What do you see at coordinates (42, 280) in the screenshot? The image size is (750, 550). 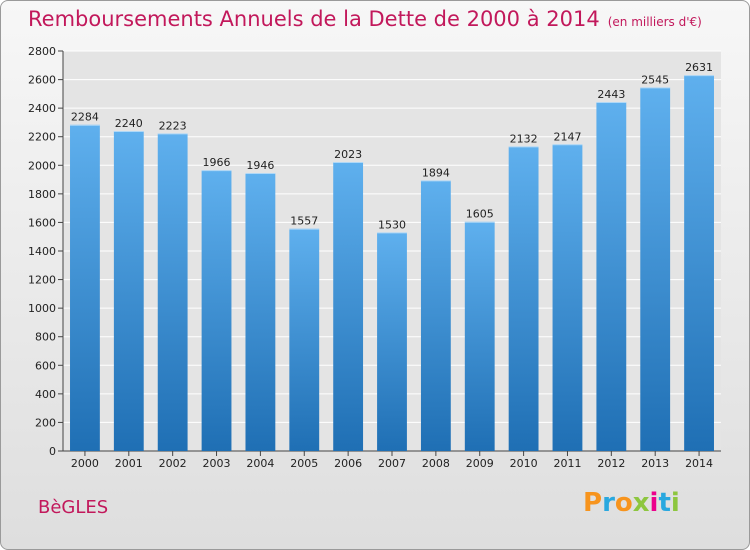 I see `y-tick-label: 1200` at bounding box center [42, 280].